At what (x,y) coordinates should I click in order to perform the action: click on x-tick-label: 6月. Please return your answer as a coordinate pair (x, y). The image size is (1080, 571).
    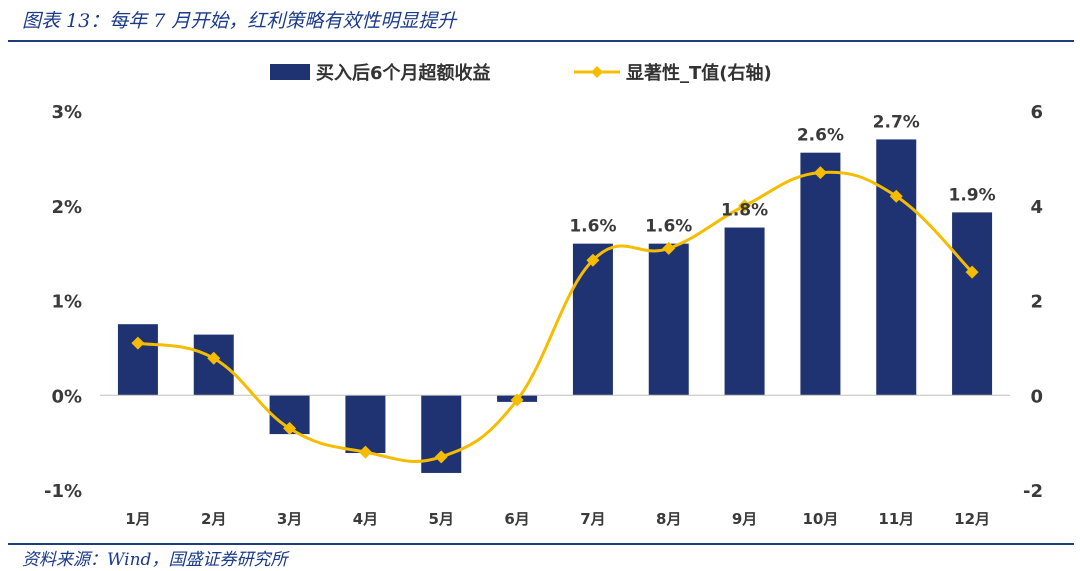
    Looking at the image, I should click on (516, 519).